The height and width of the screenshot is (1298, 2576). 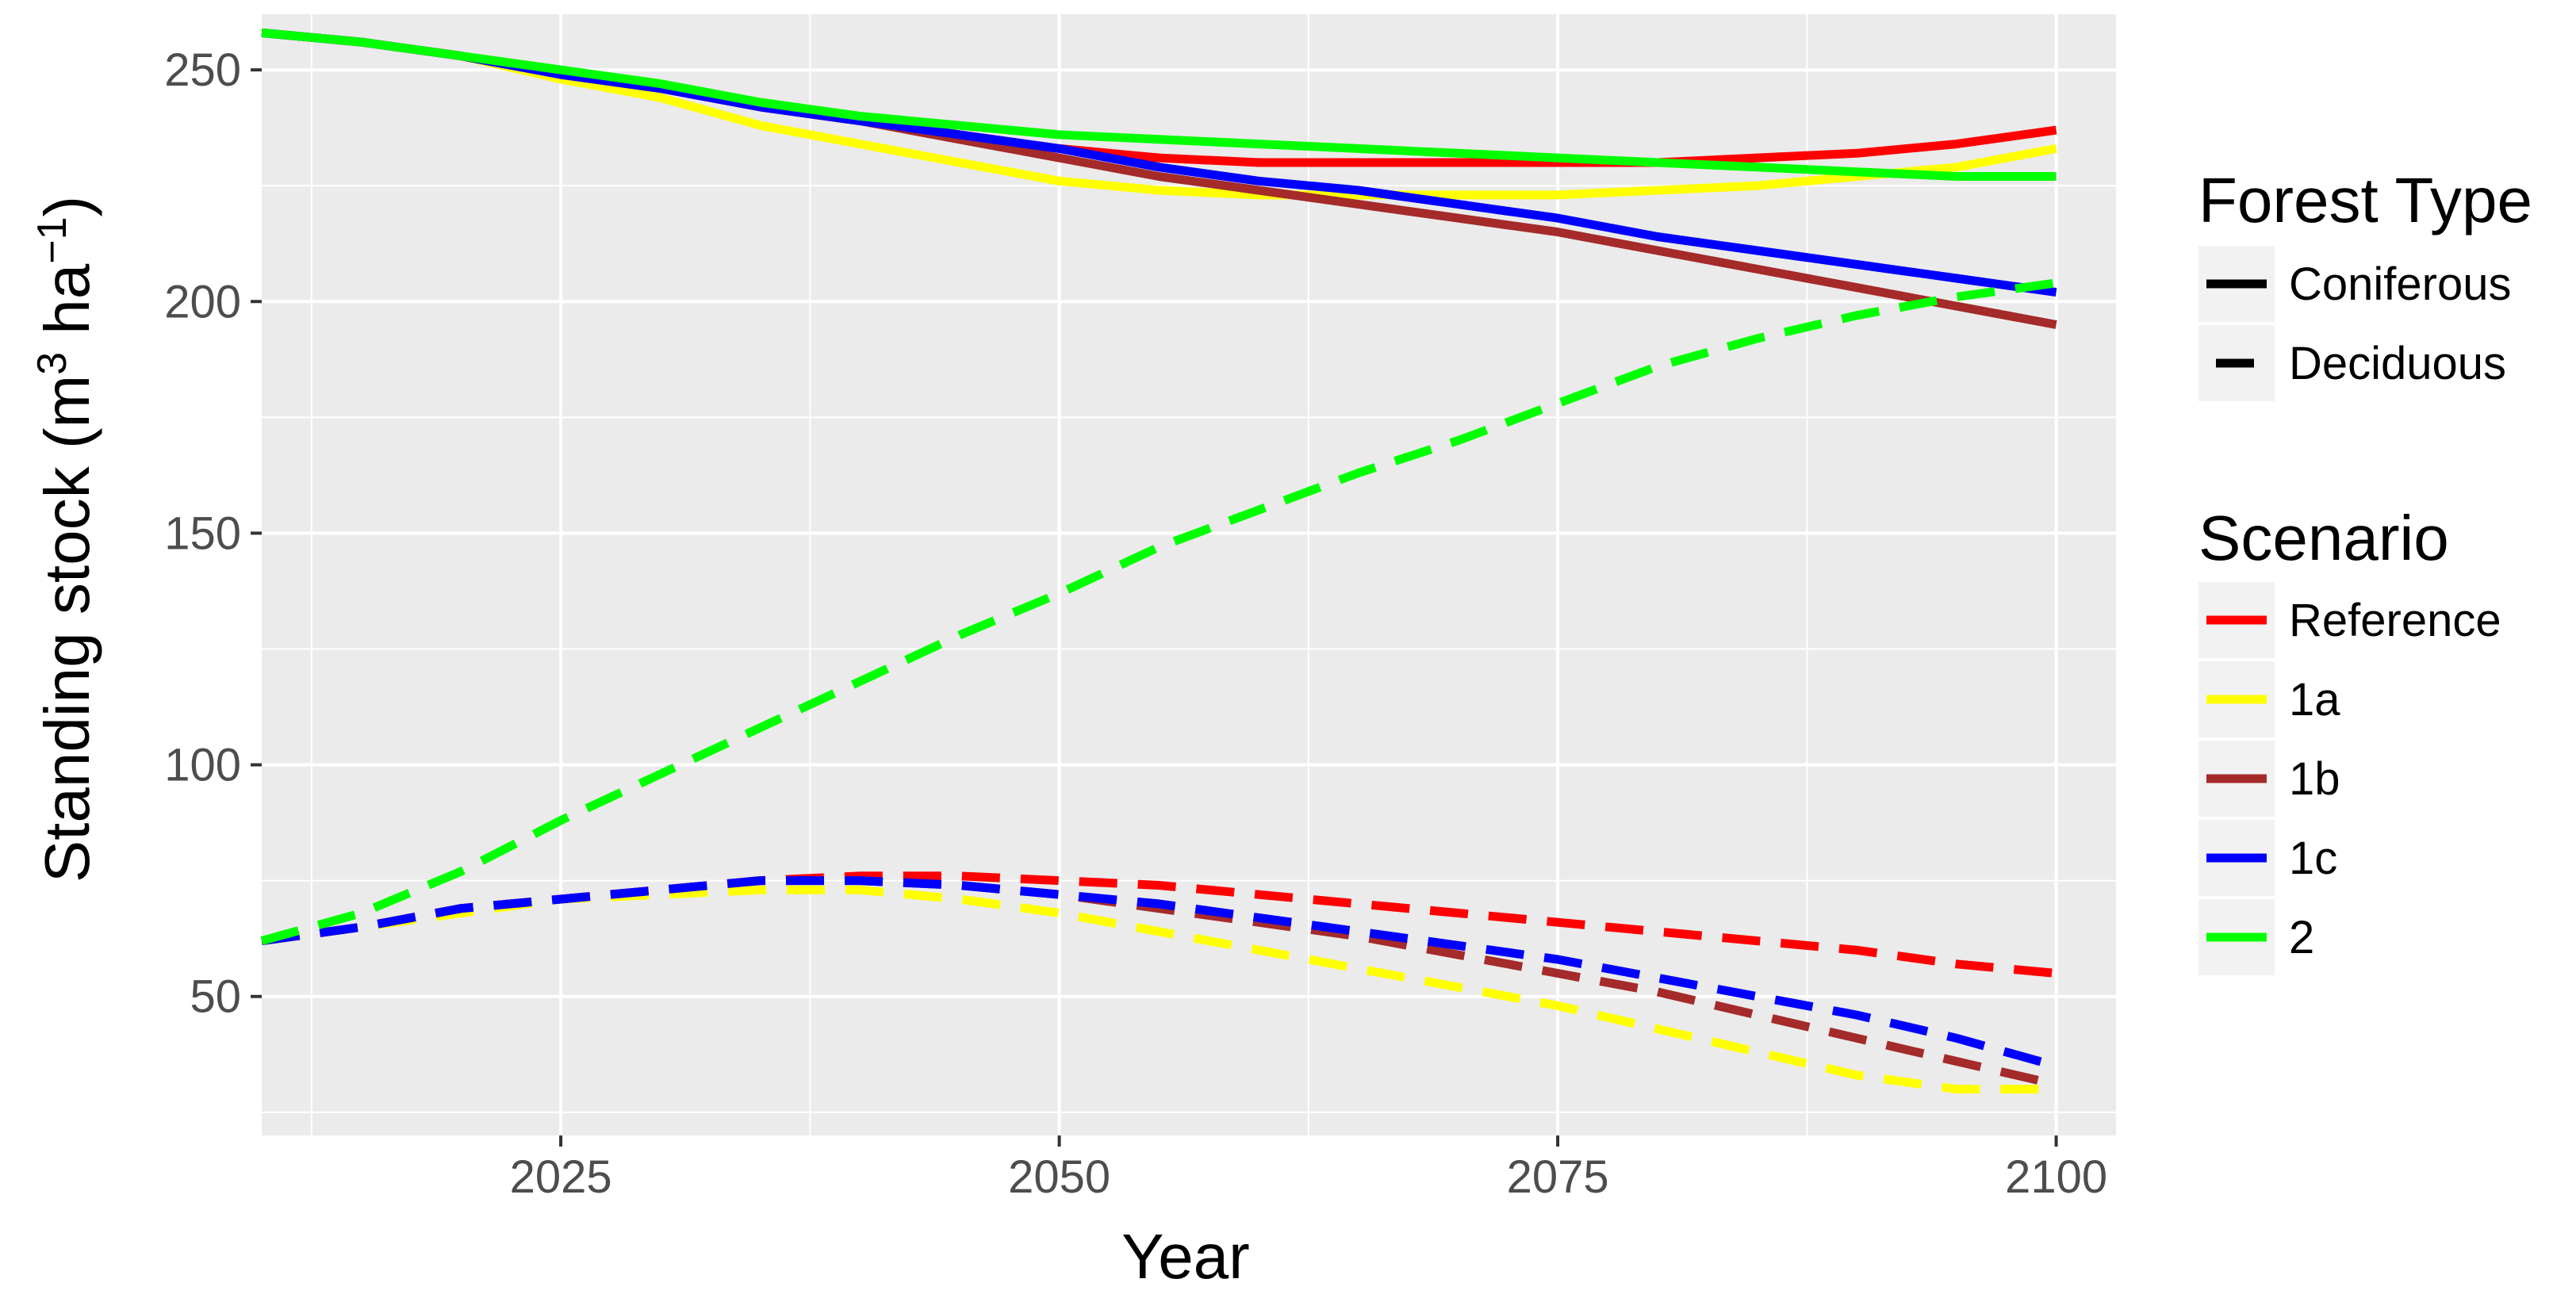 I want to click on legend-label-reference: Reference, so click(x=2395, y=620).